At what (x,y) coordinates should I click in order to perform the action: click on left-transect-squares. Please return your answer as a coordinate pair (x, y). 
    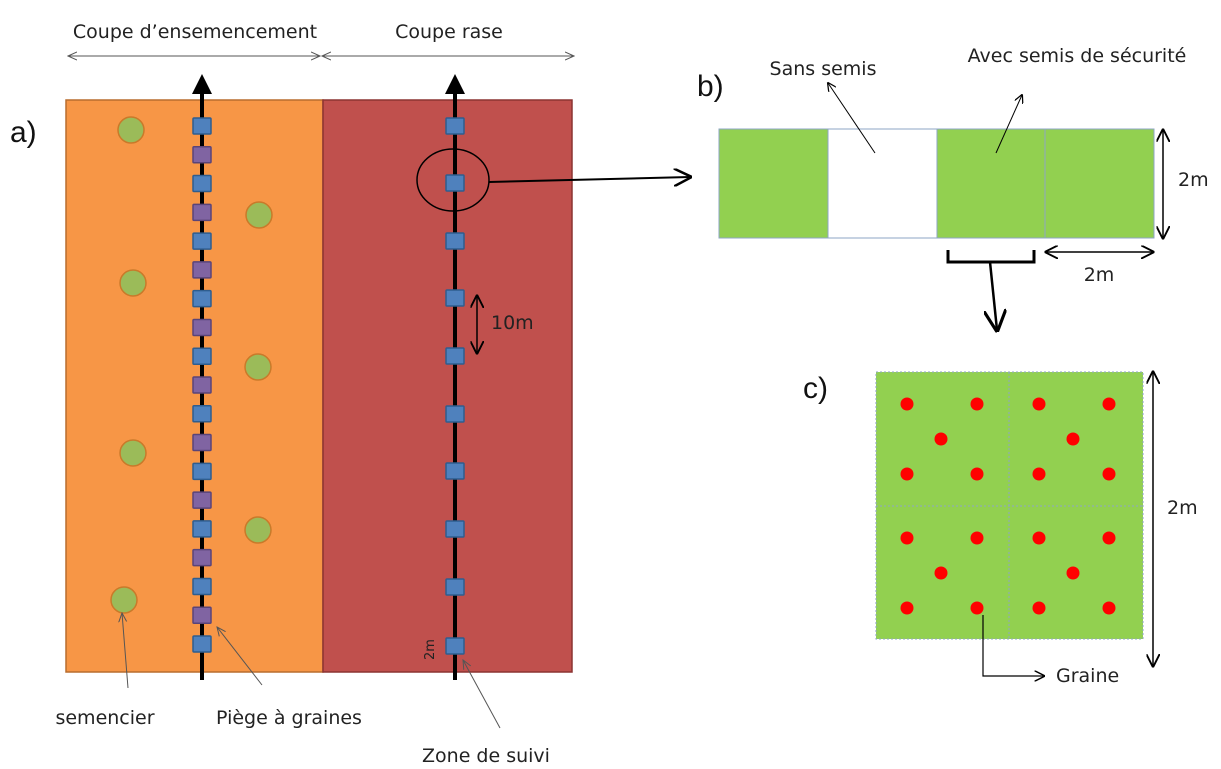
    Looking at the image, I should click on (202, 385).